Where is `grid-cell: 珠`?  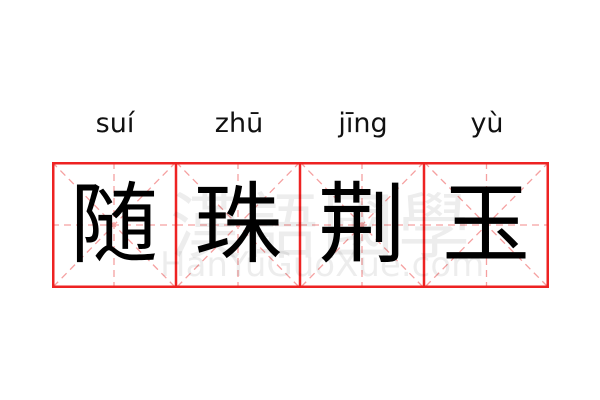 grid-cell: 珠 is located at coordinates (238, 225).